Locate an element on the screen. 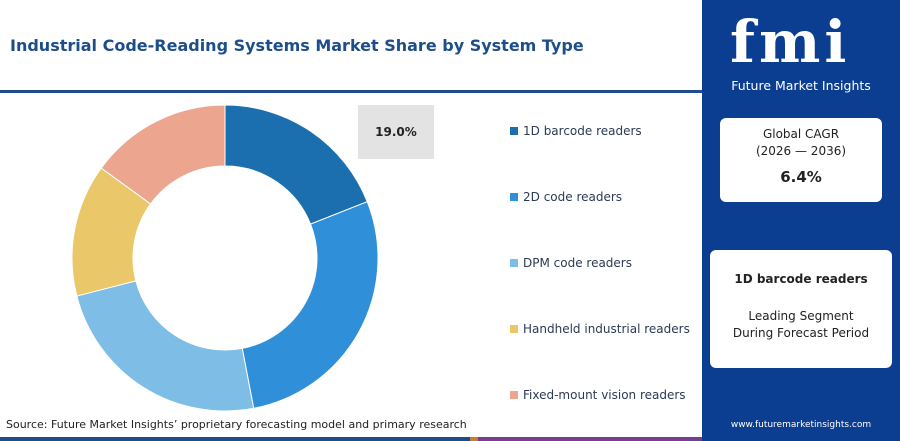 This screenshot has width=900, height=441. legend-item-2d-code-readers: 2D code readers is located at coordinates (566, 197).